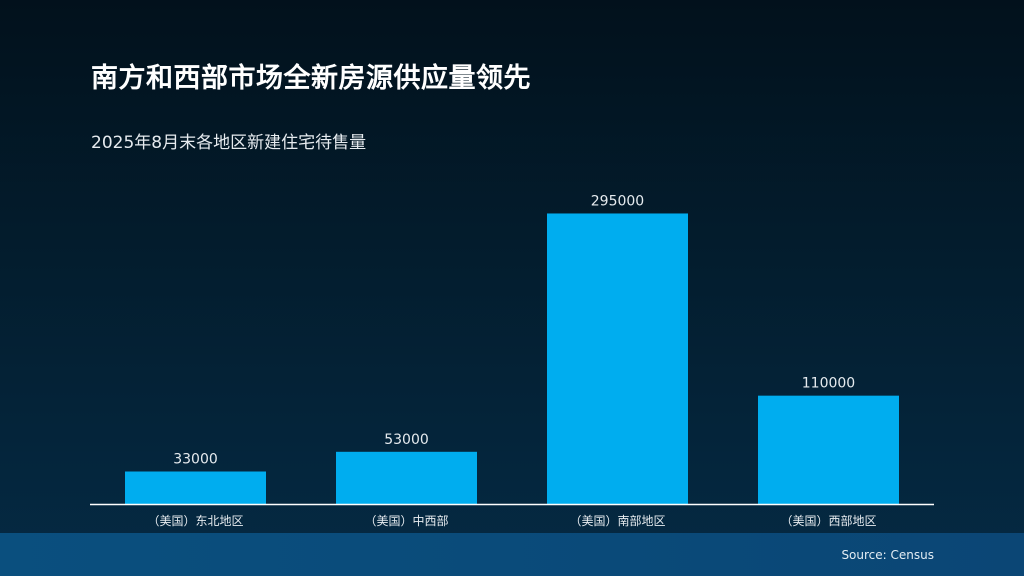 This screenshot has height=576, width=1024. What do you see at coordinates (195, 521) in the screenshot?
I see `category-label-1: （美国）东北地区` at bounding box center [195, 521].